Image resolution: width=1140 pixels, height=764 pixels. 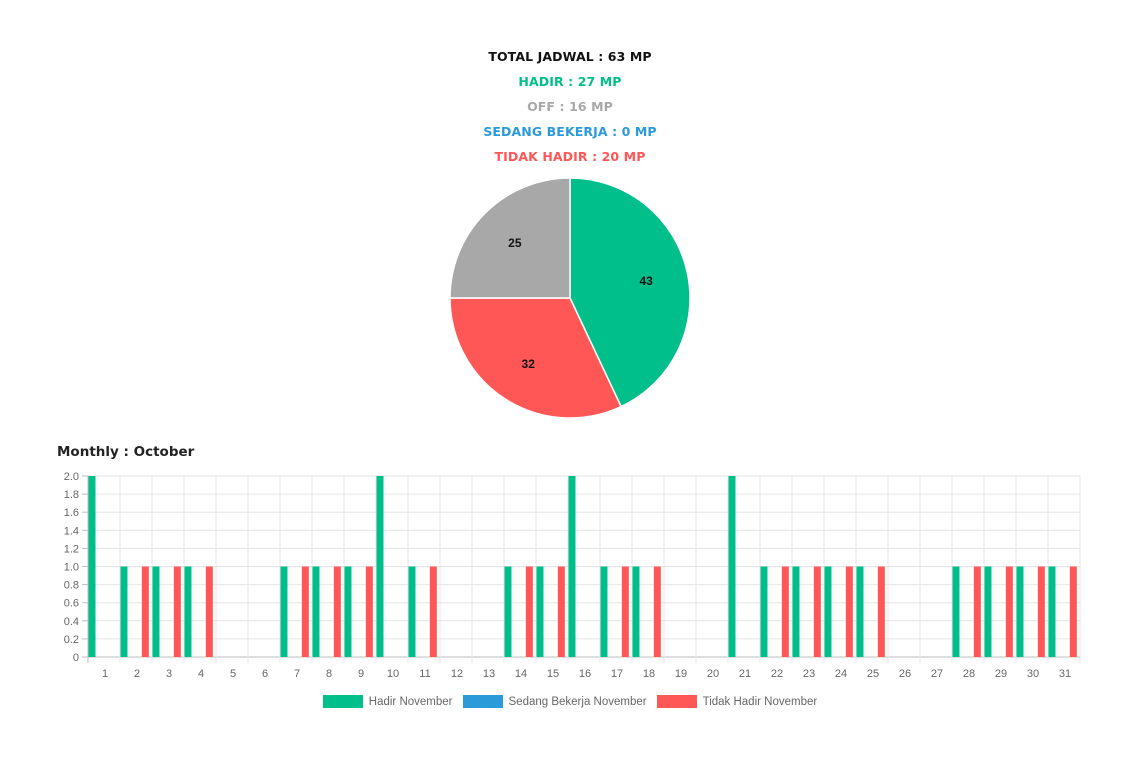 What do you see at coordinates (489, 674) in the screenshot?
I see `x-tick-label: 13` at bounding box center [489, 674].